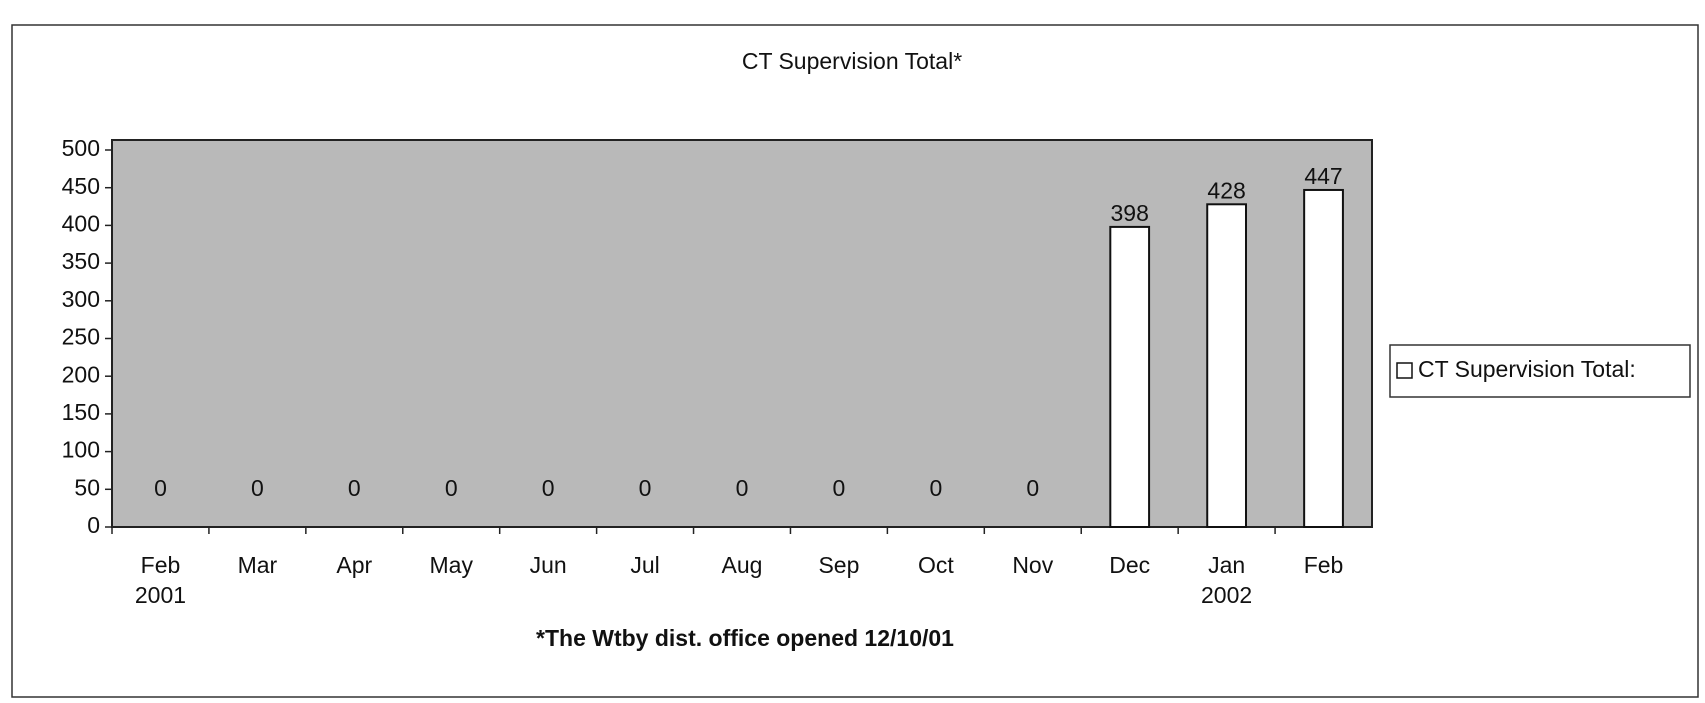  Describe the element at coordinates (81, 299) in the screenshot. I see `y-tick-label: 300` at that location.